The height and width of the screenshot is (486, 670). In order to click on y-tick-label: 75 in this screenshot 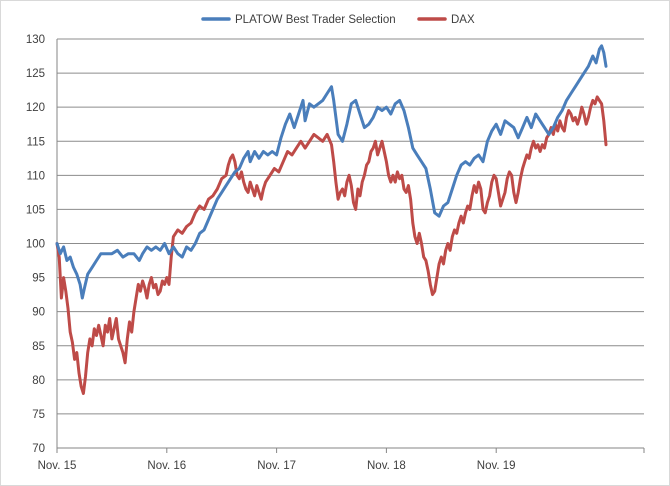, I will do `click(38, 415)`.